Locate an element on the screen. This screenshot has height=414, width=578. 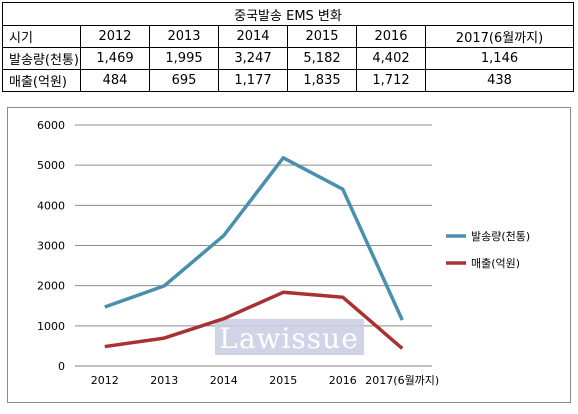
x-tick-label: 2012 is located at coordinates (105, 380).